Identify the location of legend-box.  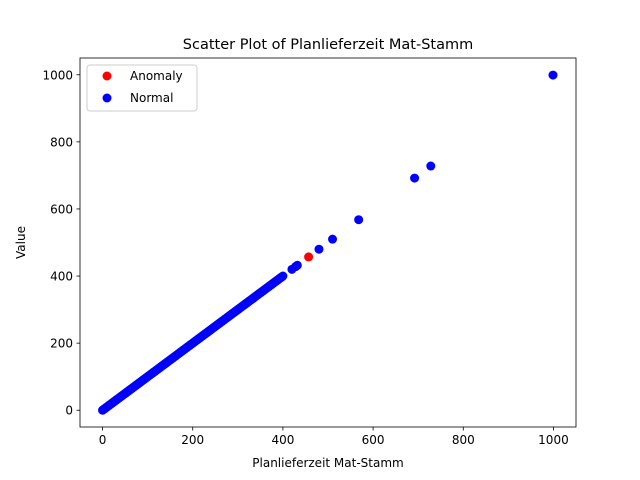
(142, 88).